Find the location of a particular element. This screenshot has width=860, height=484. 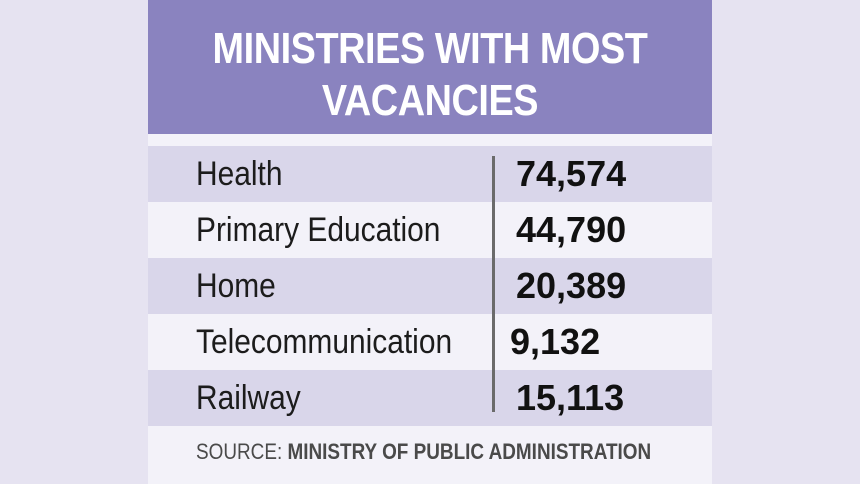

table-row: Primary Education 44,790 is located at coordinates (430, 230).